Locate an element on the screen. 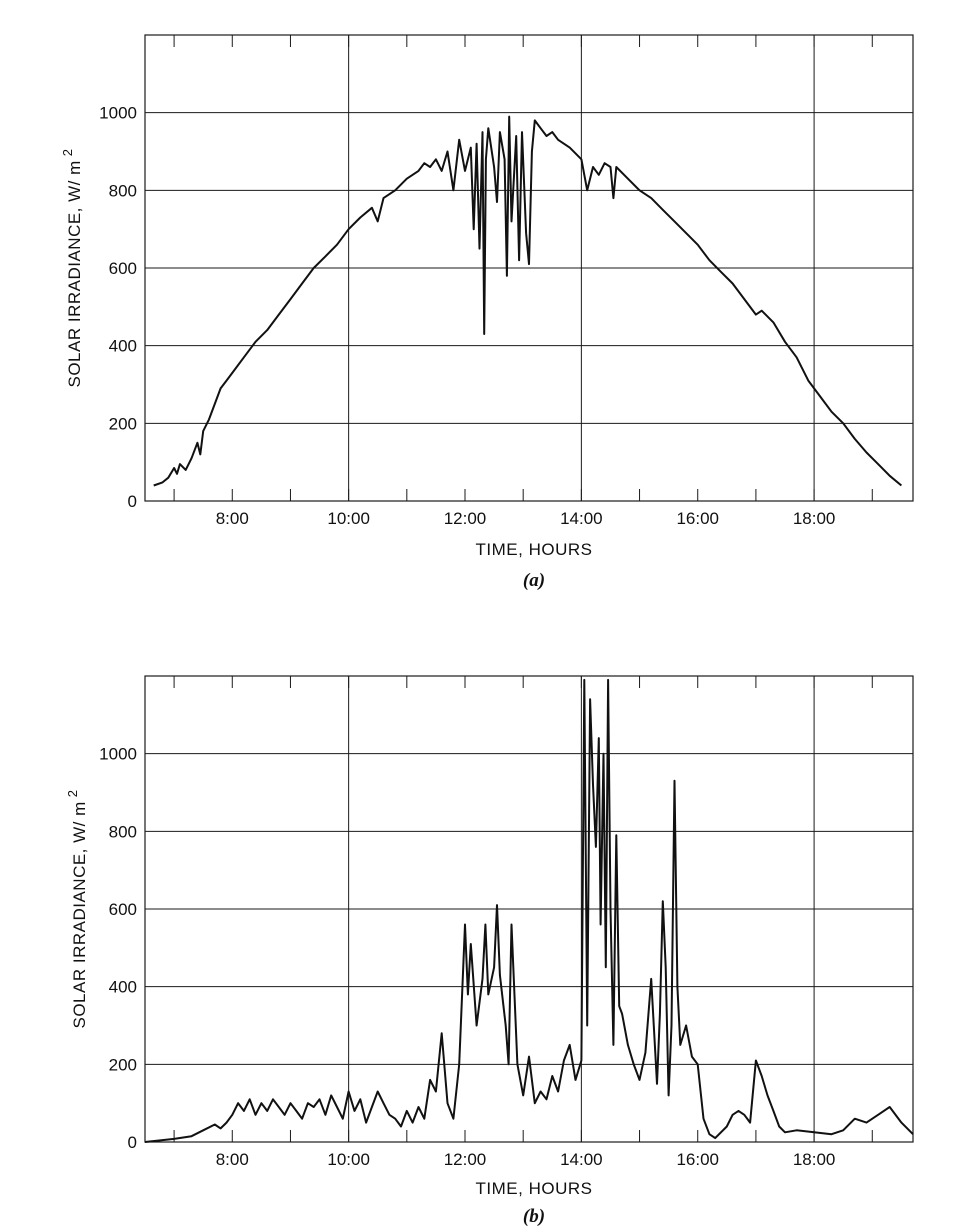  panel-label-b: (b) is located at coordinates (534, 1216).